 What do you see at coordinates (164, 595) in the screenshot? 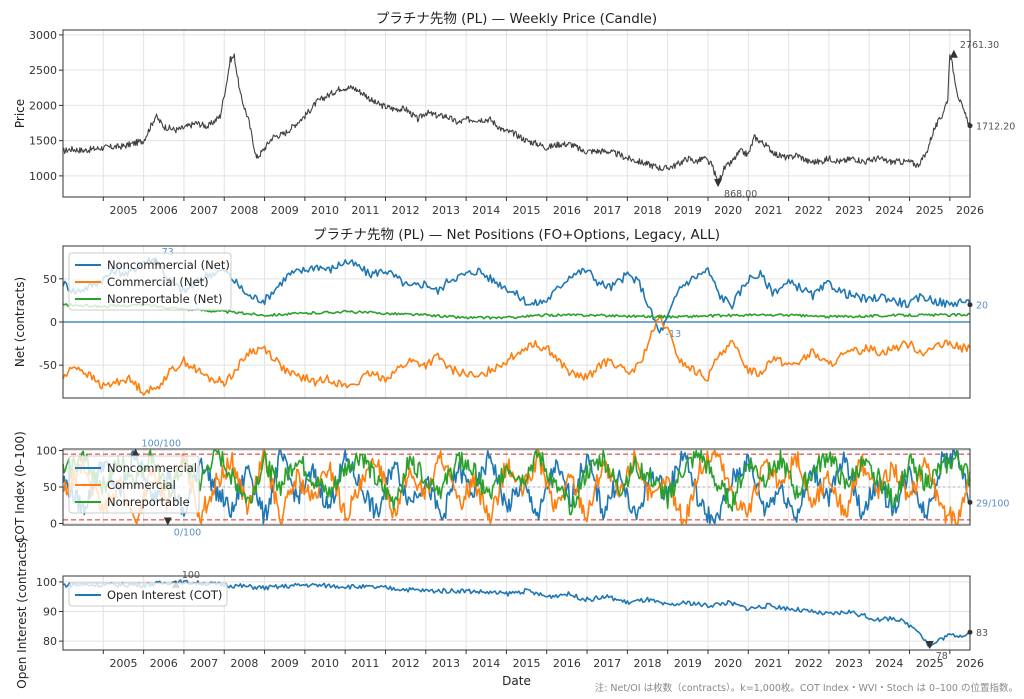
I see `legend-entry: Open Interest (COT)` at bounding box center [164, 595].